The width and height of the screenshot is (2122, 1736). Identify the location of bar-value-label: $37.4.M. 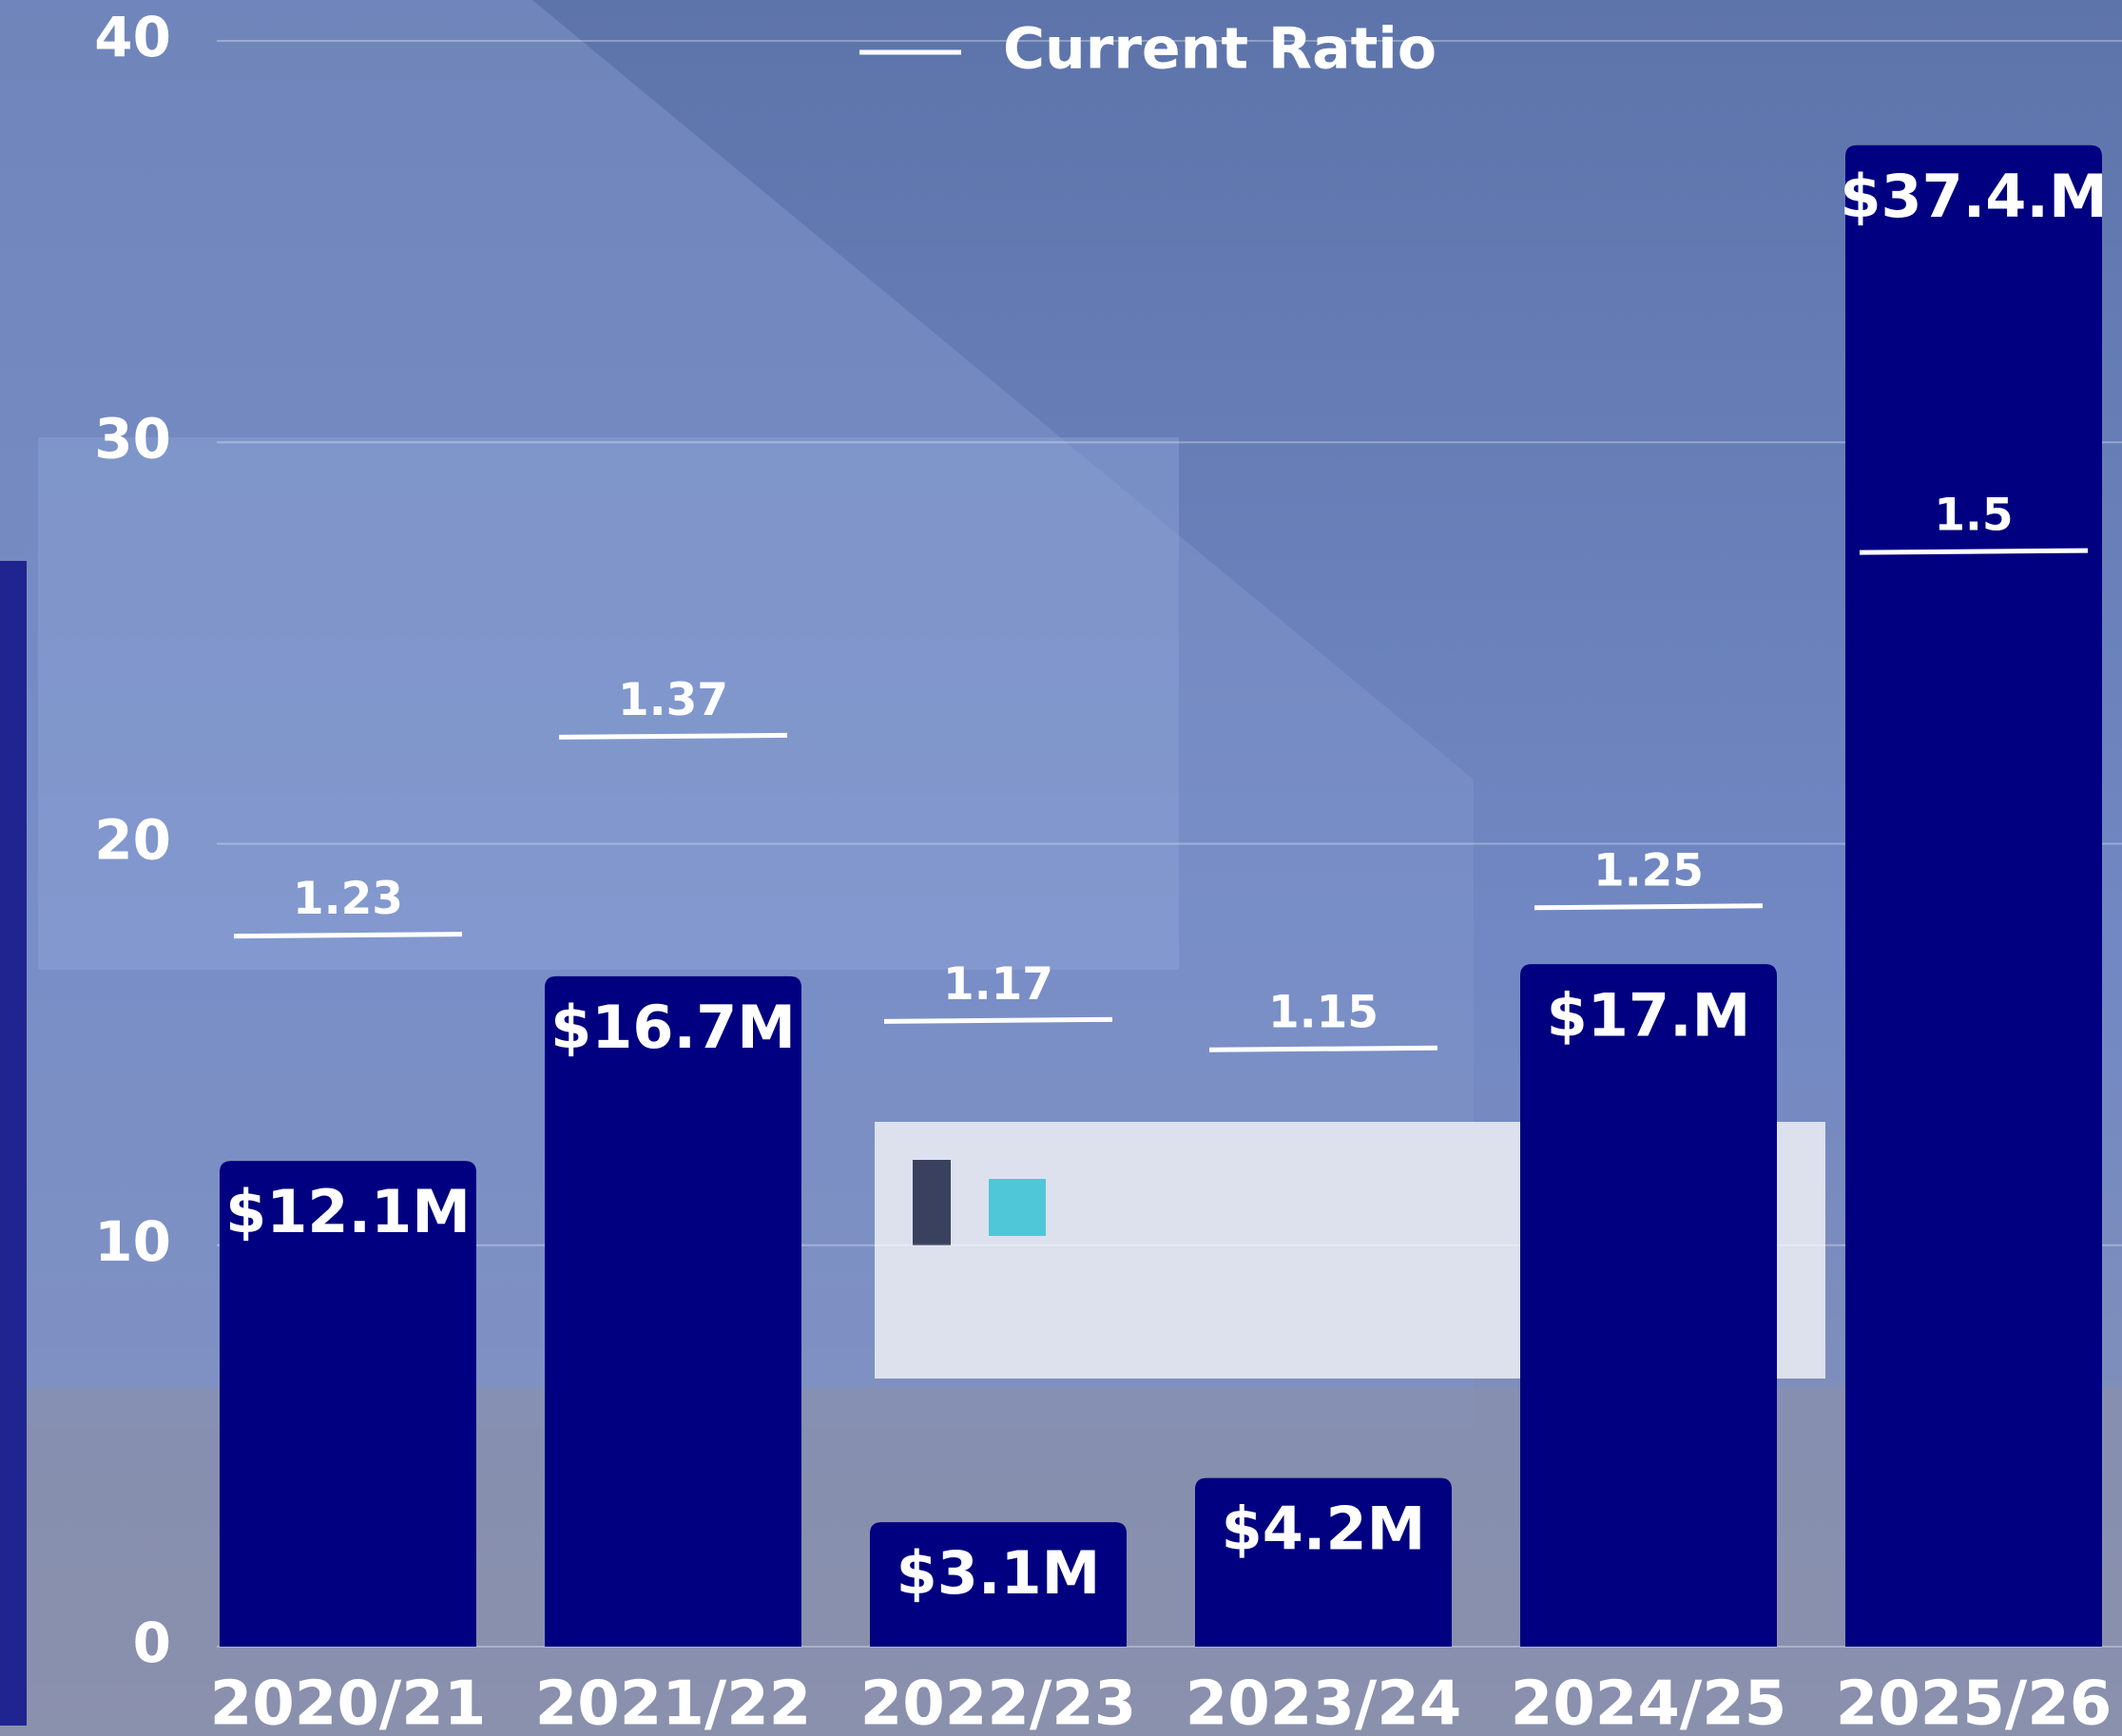
(1973, 197).